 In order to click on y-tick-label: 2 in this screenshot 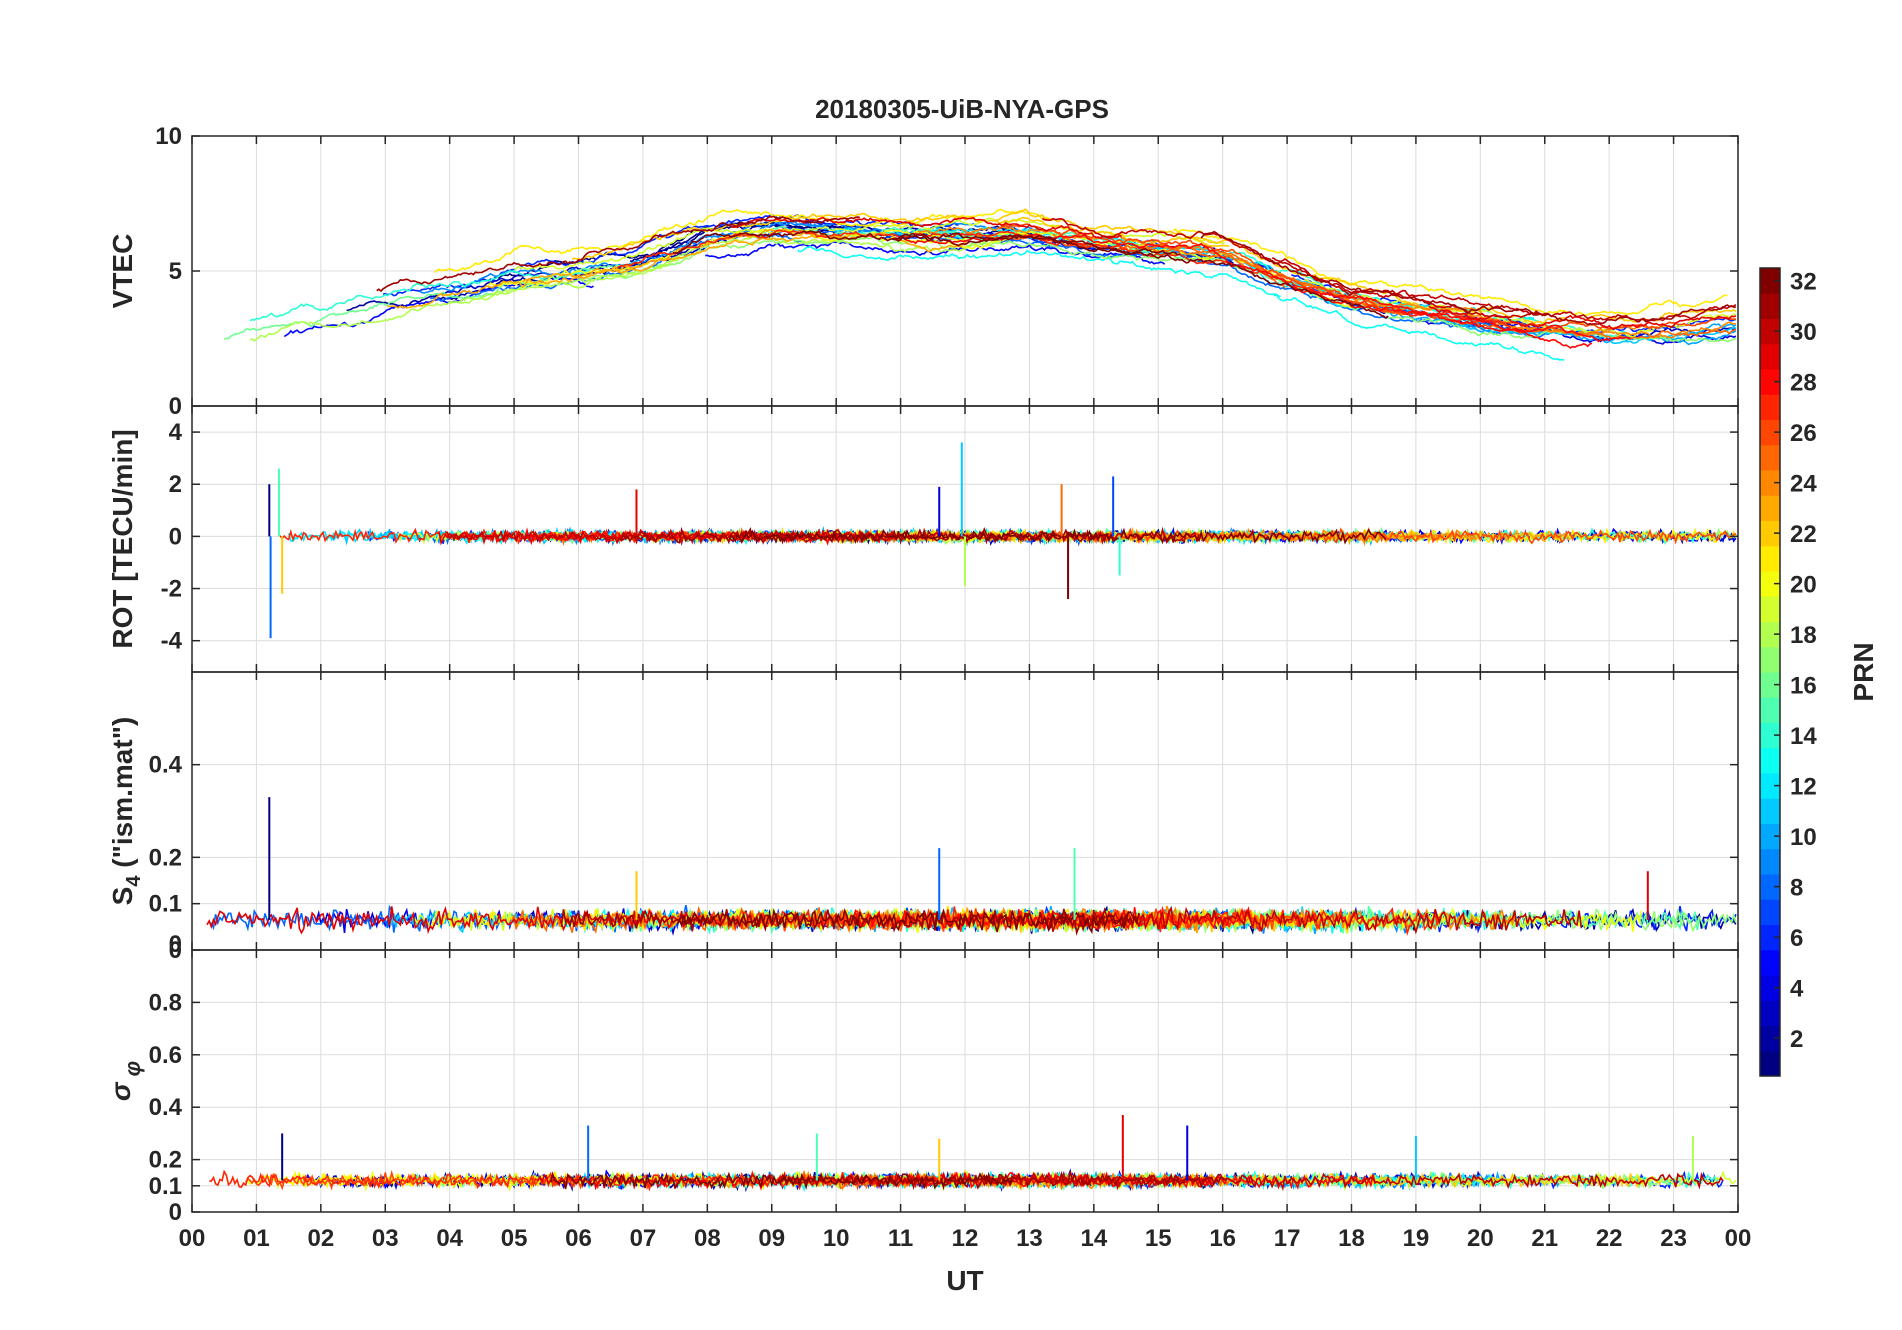, I will do `click(175, 484)`.